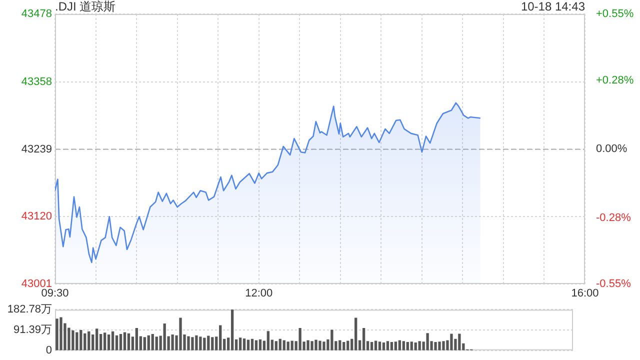 Image resolution: width=640 pixels, height=360 pixels. I want to click on y2-tick-label: 0.00%, so click(612, 149).